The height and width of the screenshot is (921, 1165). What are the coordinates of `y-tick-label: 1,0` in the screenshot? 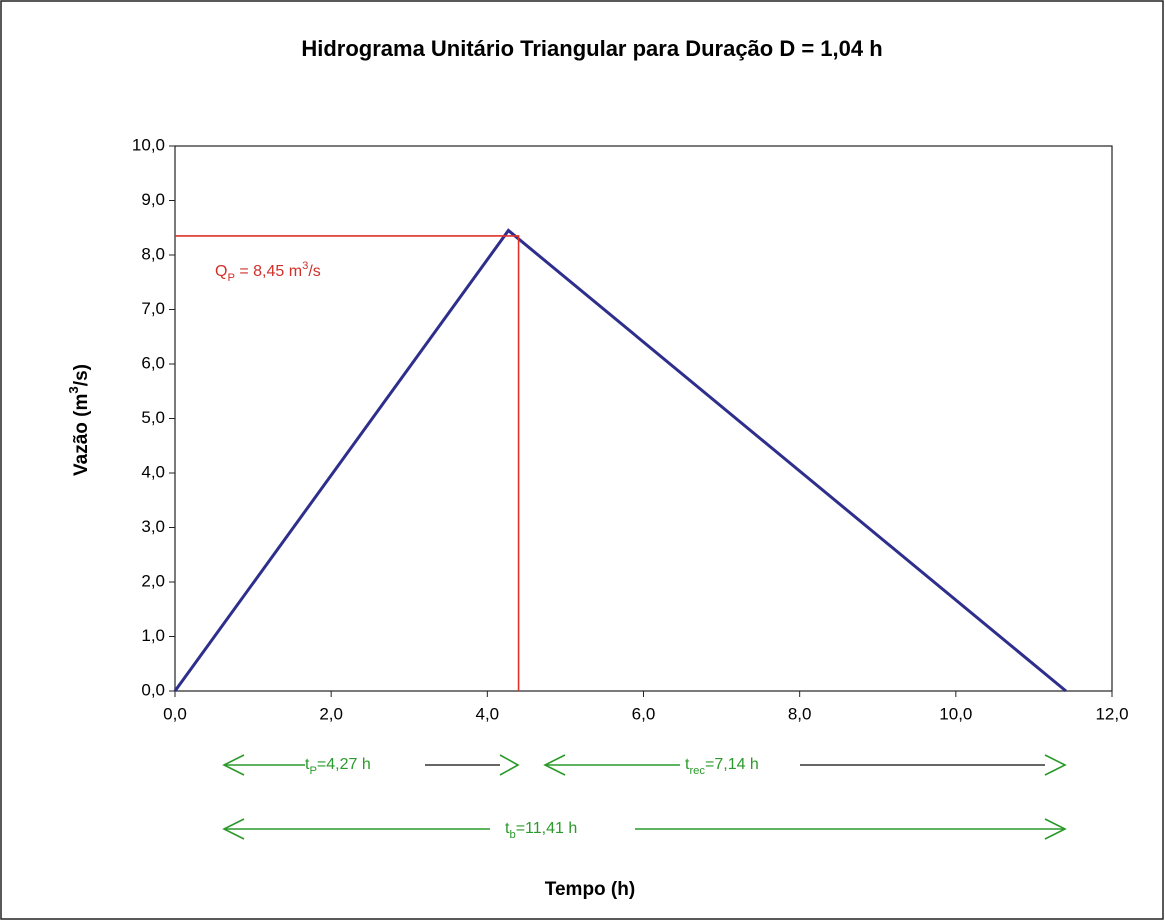 It's located at (153, 635).